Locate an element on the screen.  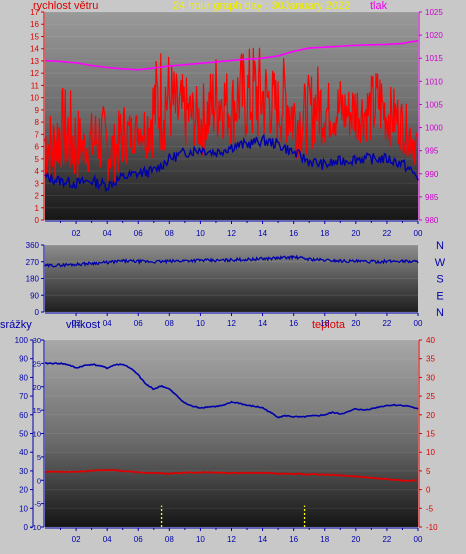
temperature-tick-label: 5 is located at coordinates (428, 471).